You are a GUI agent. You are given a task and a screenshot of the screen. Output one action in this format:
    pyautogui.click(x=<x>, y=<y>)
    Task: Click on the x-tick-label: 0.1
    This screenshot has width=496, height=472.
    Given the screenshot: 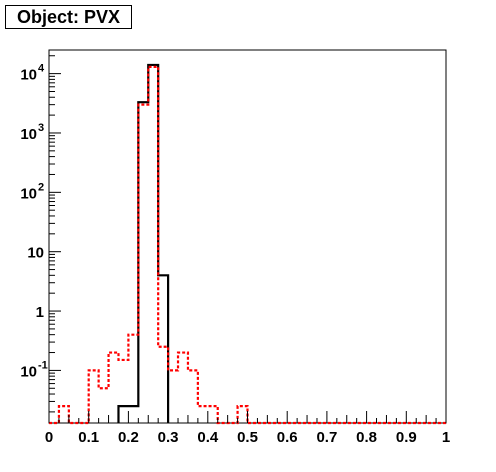 What is the action you would take?
    pyautogui.click(x=88, y=437)
    